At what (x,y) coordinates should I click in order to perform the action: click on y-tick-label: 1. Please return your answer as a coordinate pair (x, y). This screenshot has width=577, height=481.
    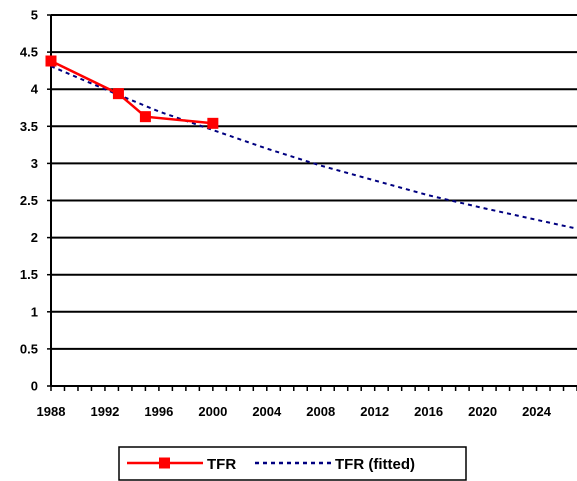
    Looking at the image, I should click on (34, 311).